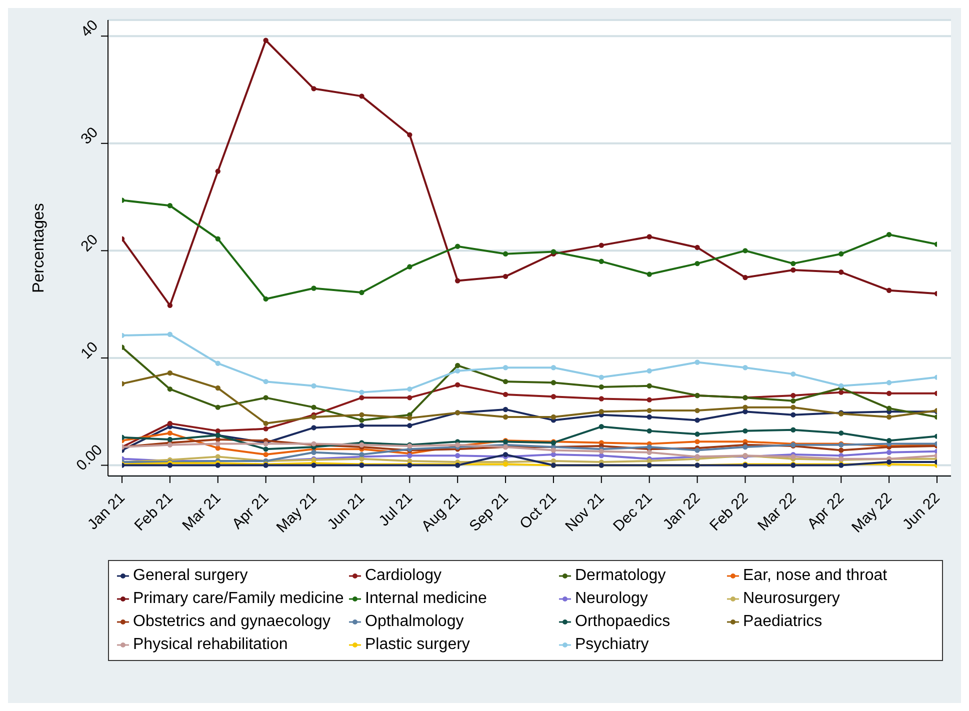 The height and width of the screenshot is (711, 969). I want to click on x-tick-label: Aug 21, so click(441, 512).